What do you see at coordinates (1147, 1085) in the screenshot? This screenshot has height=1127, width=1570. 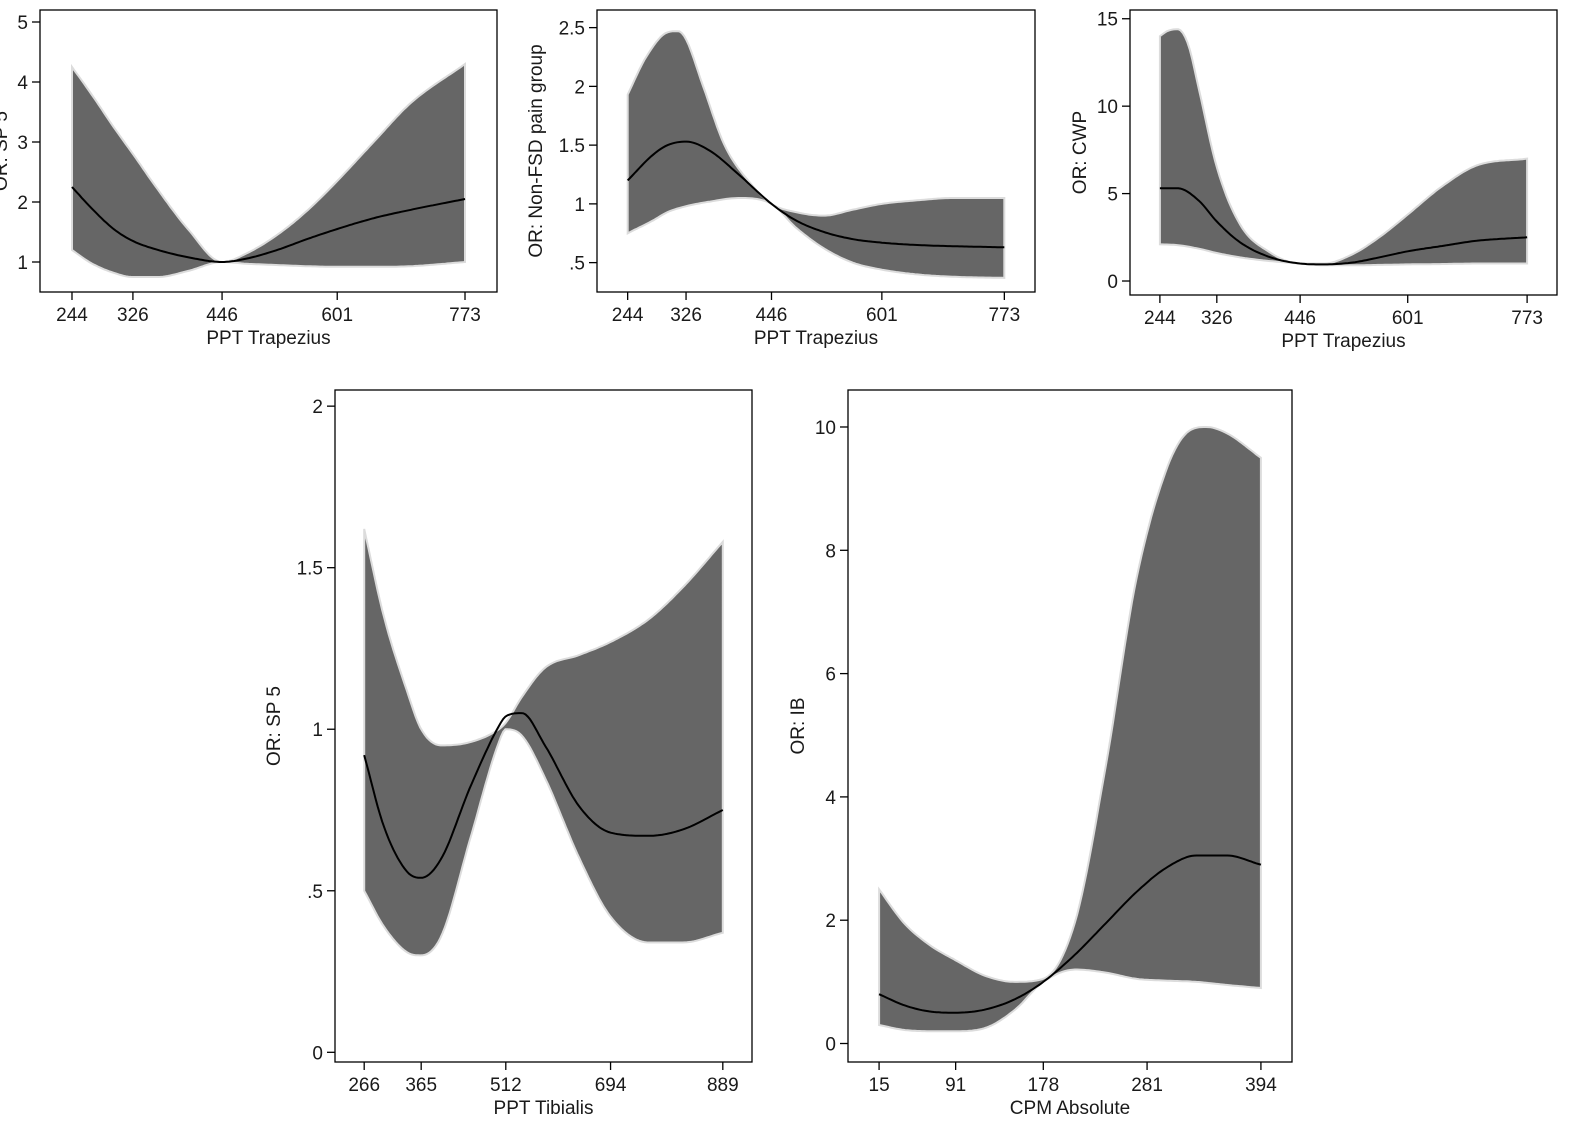 I see `x-tick-label: 281` at bounding box center [1147, 1085].